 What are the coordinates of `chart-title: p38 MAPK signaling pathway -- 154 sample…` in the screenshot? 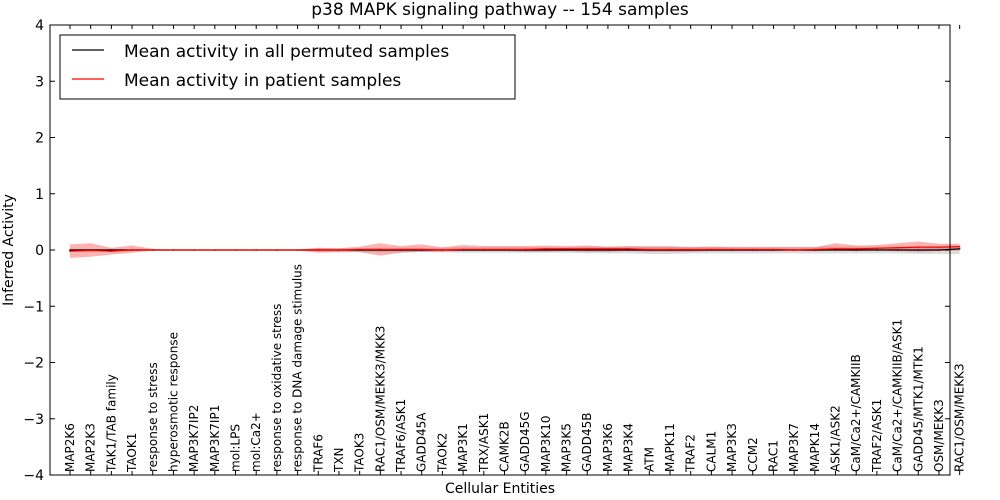 It's located at (500, 10).